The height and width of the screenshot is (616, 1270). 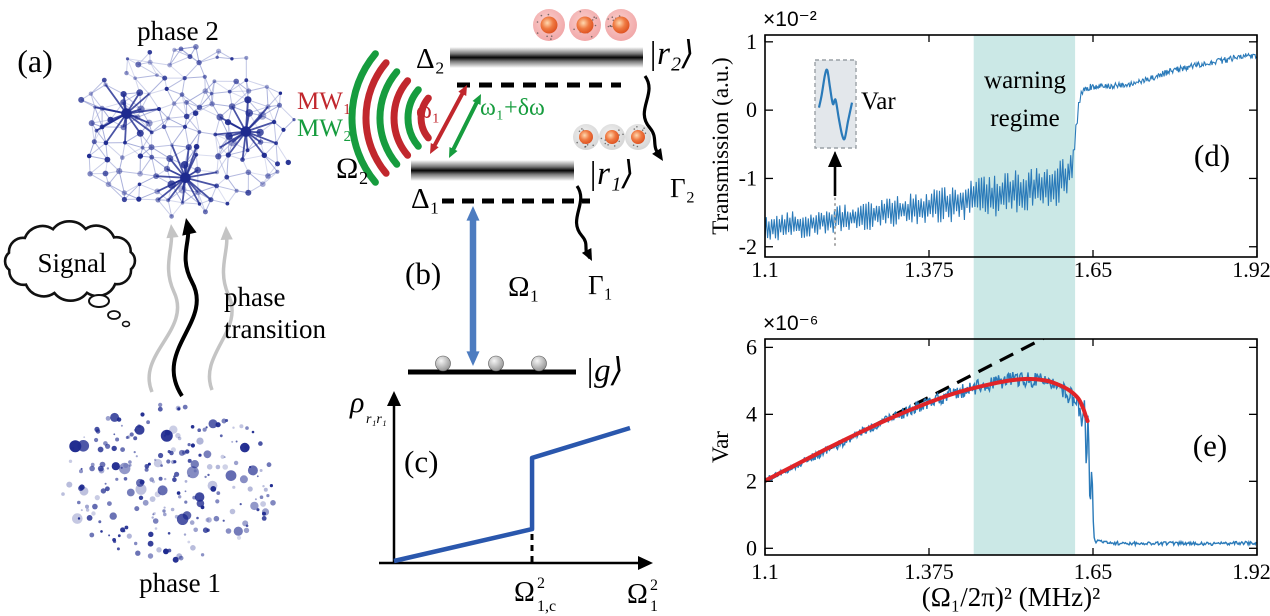 I want to click on e-x-tick-label: 1.65, so click(x=1093, y=571).